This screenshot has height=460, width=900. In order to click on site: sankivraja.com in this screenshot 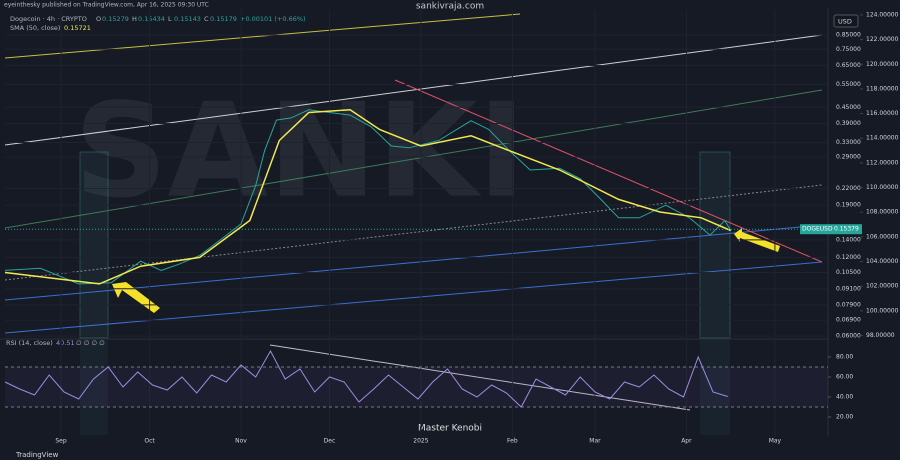, I will do `click(450, 7)`.